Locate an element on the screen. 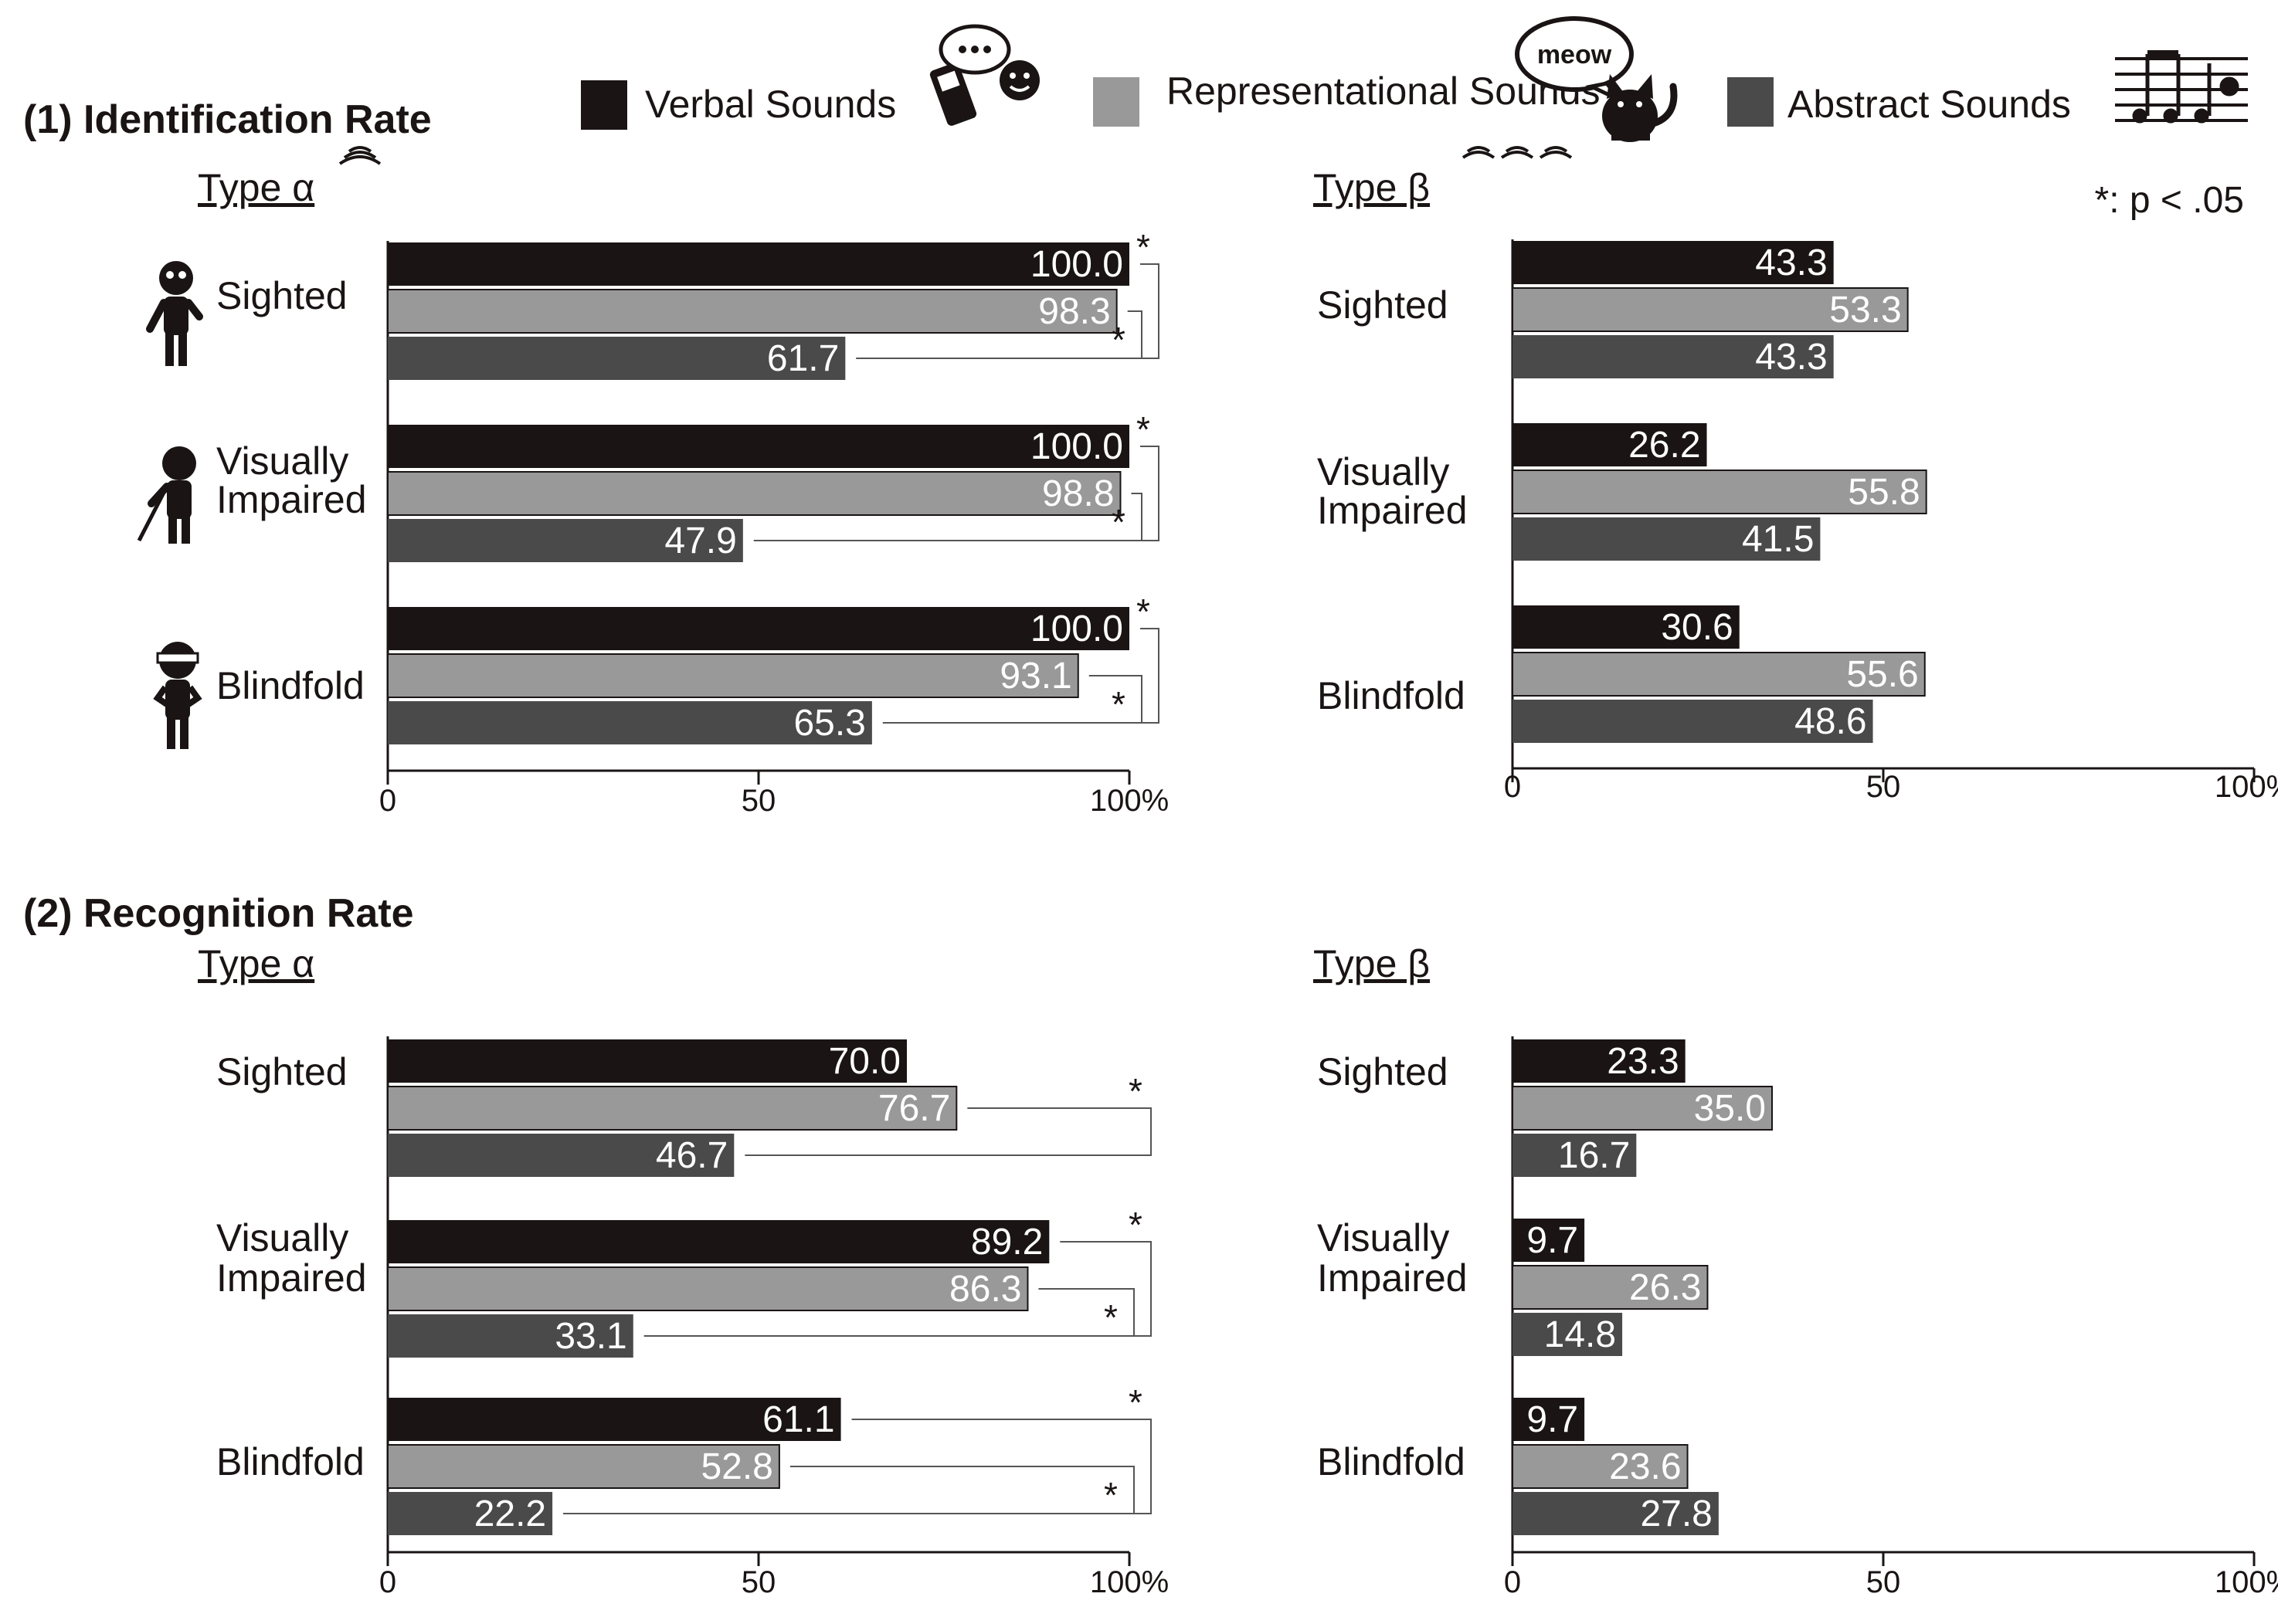 This screenshot has width=2278, height=1624. legend-swatch-representational is located at coordinates (1116, 102).